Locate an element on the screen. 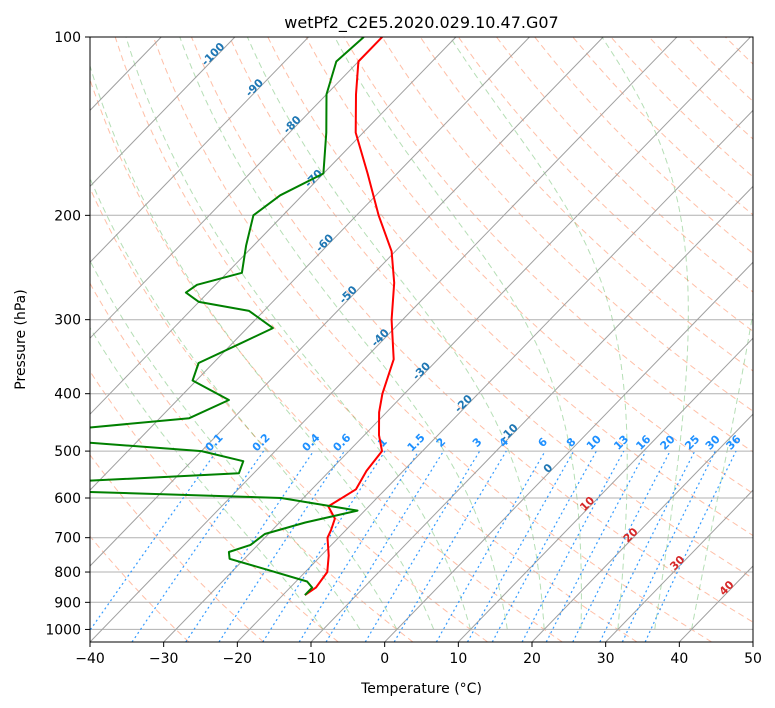 The width and height of the screenshot is (775, 708). x-tick-label: 30 is located at coordinates (606, 659).